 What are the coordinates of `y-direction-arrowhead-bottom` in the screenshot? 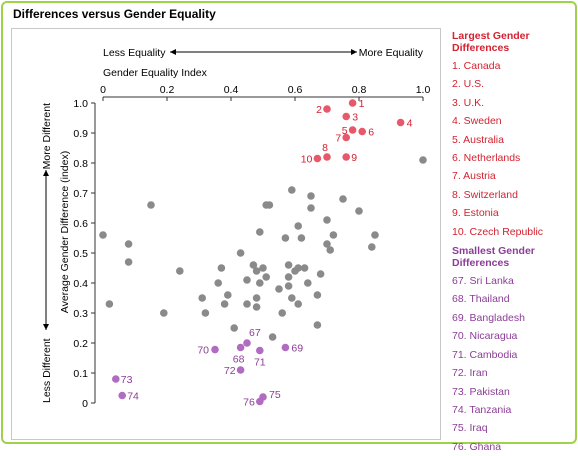 It's located at (46, 327).